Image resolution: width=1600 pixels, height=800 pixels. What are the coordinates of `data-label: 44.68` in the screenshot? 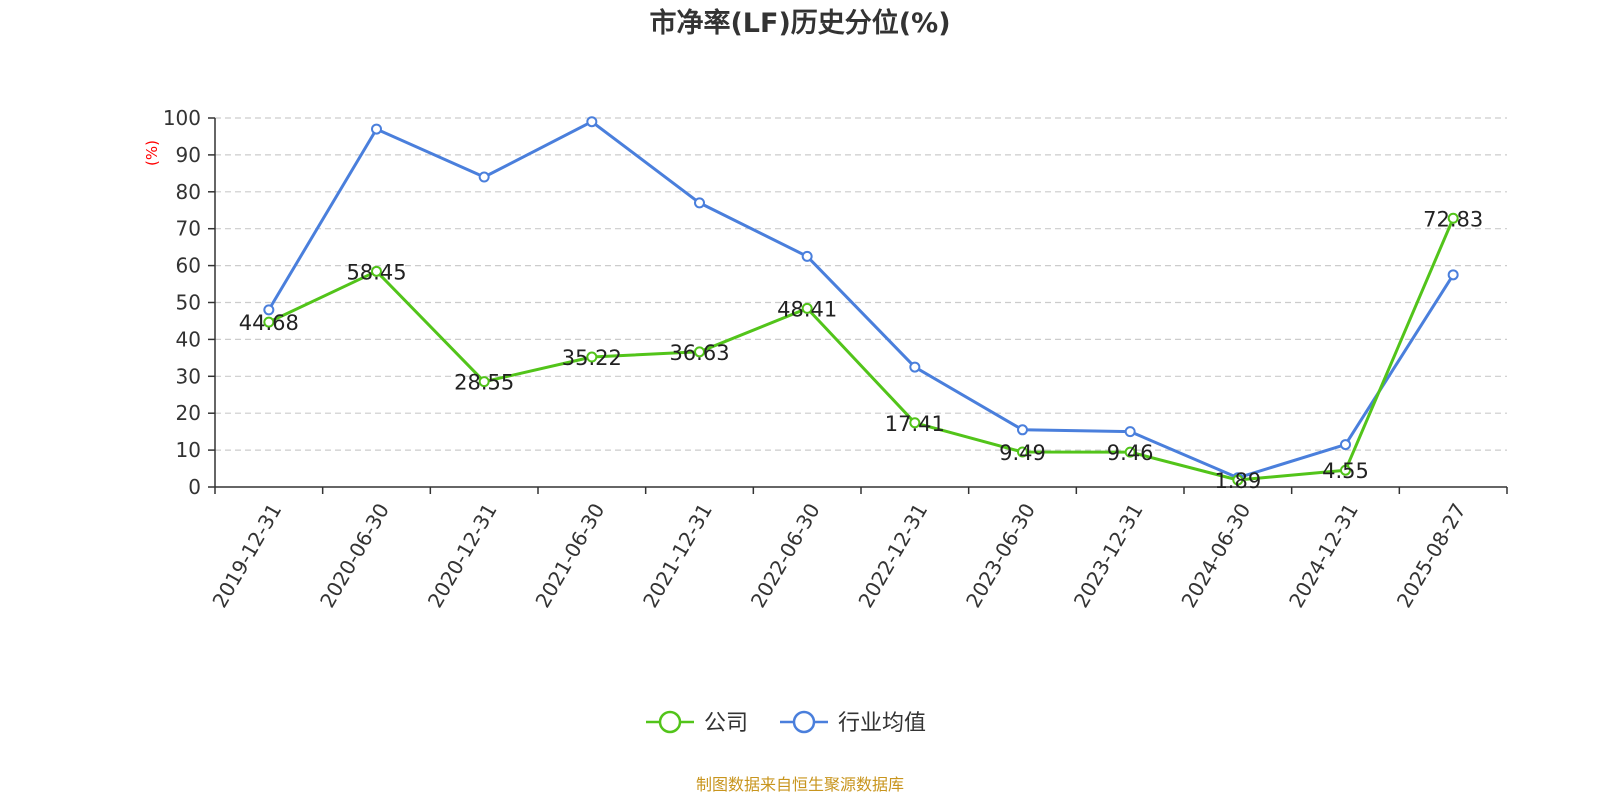 It's located at (269, 323).